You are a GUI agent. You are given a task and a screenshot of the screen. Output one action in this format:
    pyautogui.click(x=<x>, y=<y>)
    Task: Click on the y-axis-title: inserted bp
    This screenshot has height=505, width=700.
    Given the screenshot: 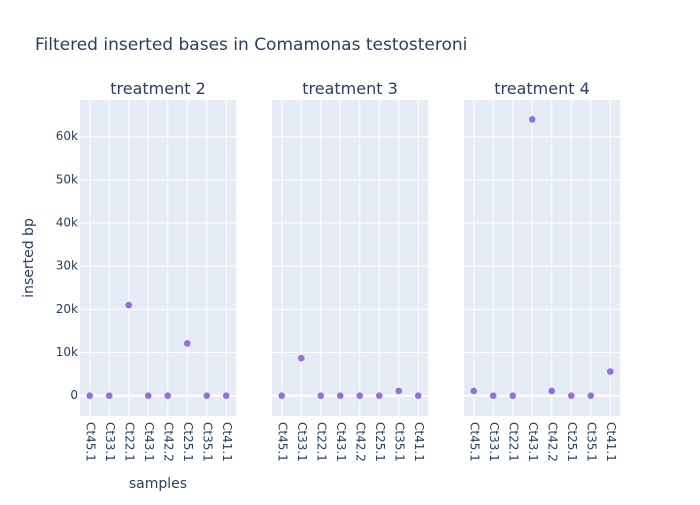 What is the action you would take?
    pyautogui.click(x=29, y=258)
    